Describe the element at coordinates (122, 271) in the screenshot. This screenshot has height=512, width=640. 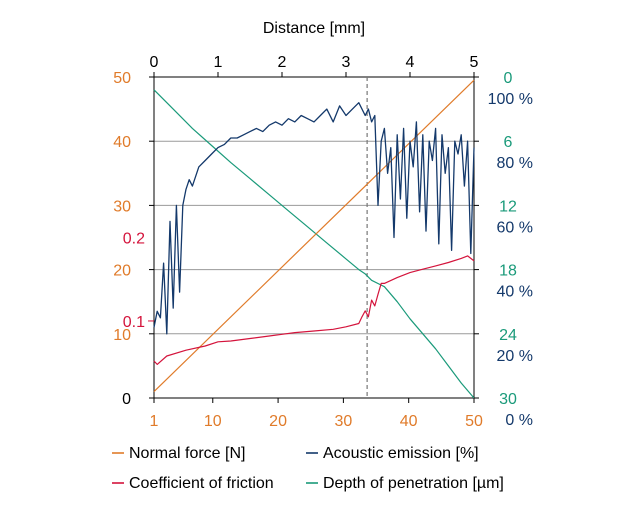
I see `force-tick-label: 20` at that location.